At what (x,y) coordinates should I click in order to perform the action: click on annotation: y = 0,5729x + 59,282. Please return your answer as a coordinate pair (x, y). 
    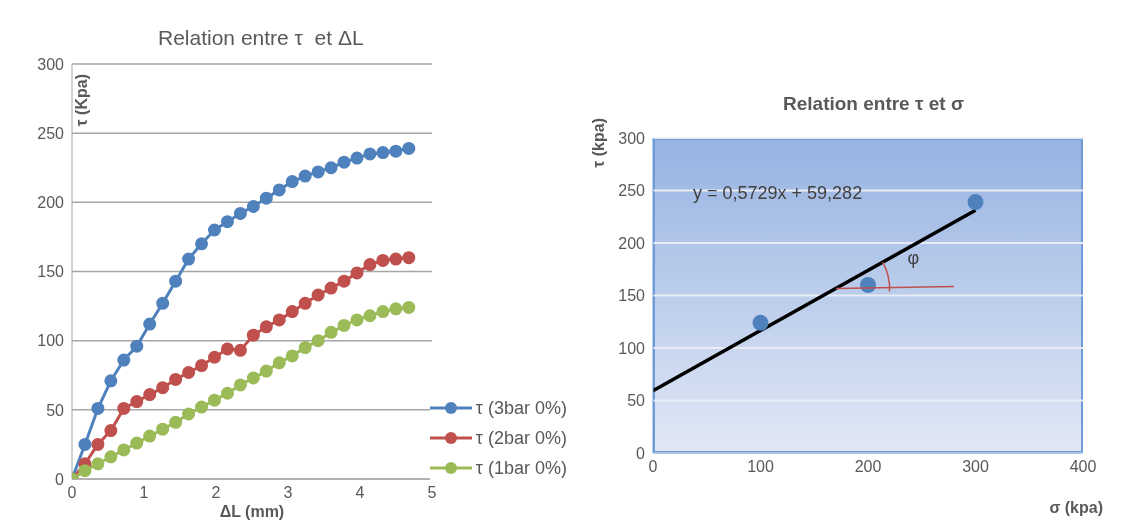
    Looking at the image, I should click on (778, 193).